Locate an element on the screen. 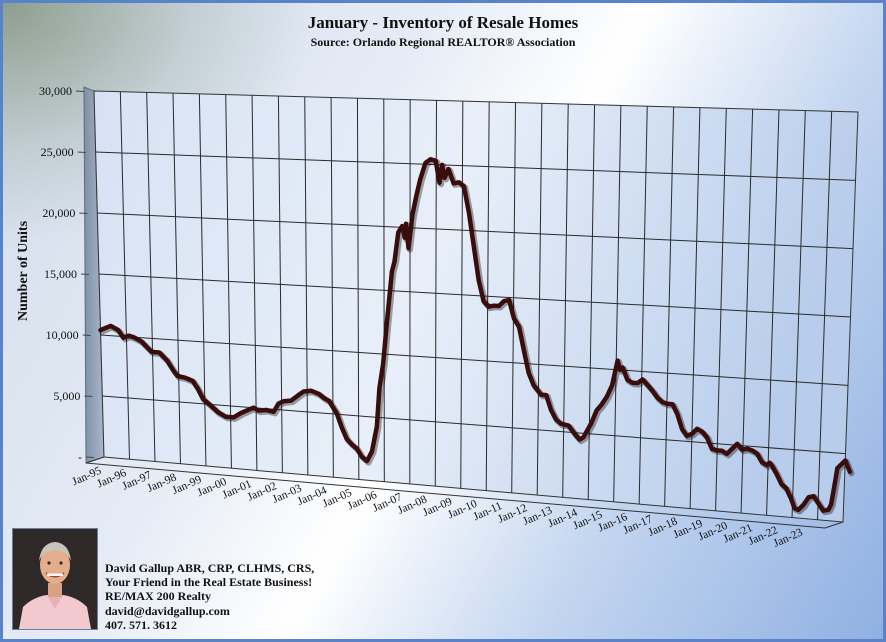  agent-portrait-icon is located at coordinates (55, 579).